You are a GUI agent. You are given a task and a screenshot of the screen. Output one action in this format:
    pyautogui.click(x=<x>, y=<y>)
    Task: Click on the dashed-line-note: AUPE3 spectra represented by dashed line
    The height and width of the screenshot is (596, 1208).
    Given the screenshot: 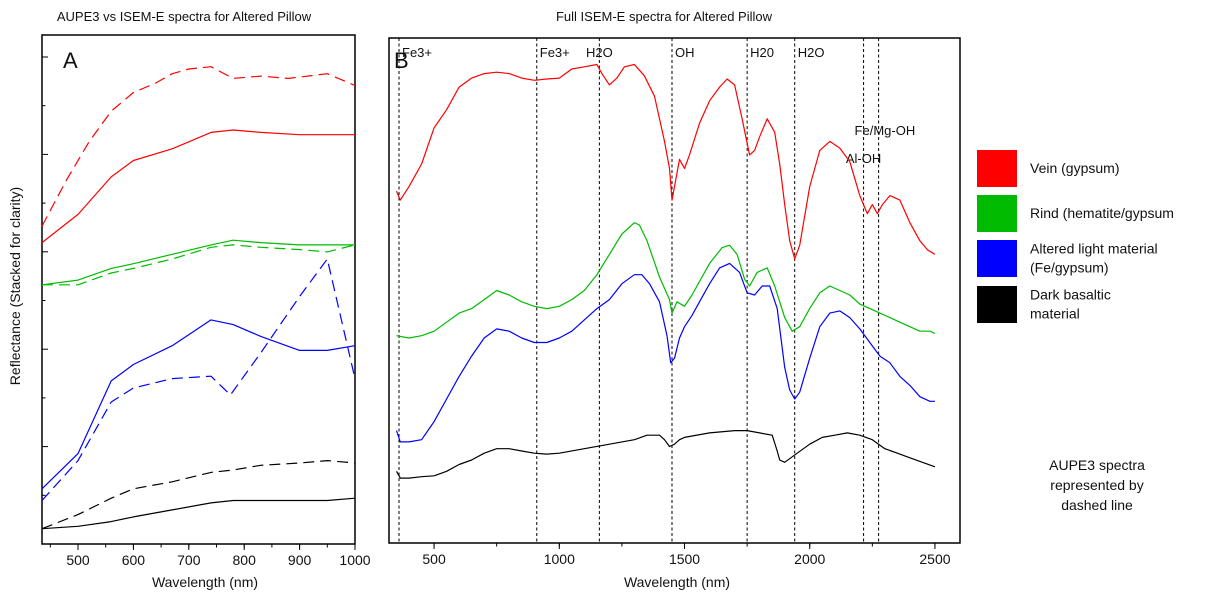 What is the action you would take?
    pyautogui.click(x=1097, y=485)
    